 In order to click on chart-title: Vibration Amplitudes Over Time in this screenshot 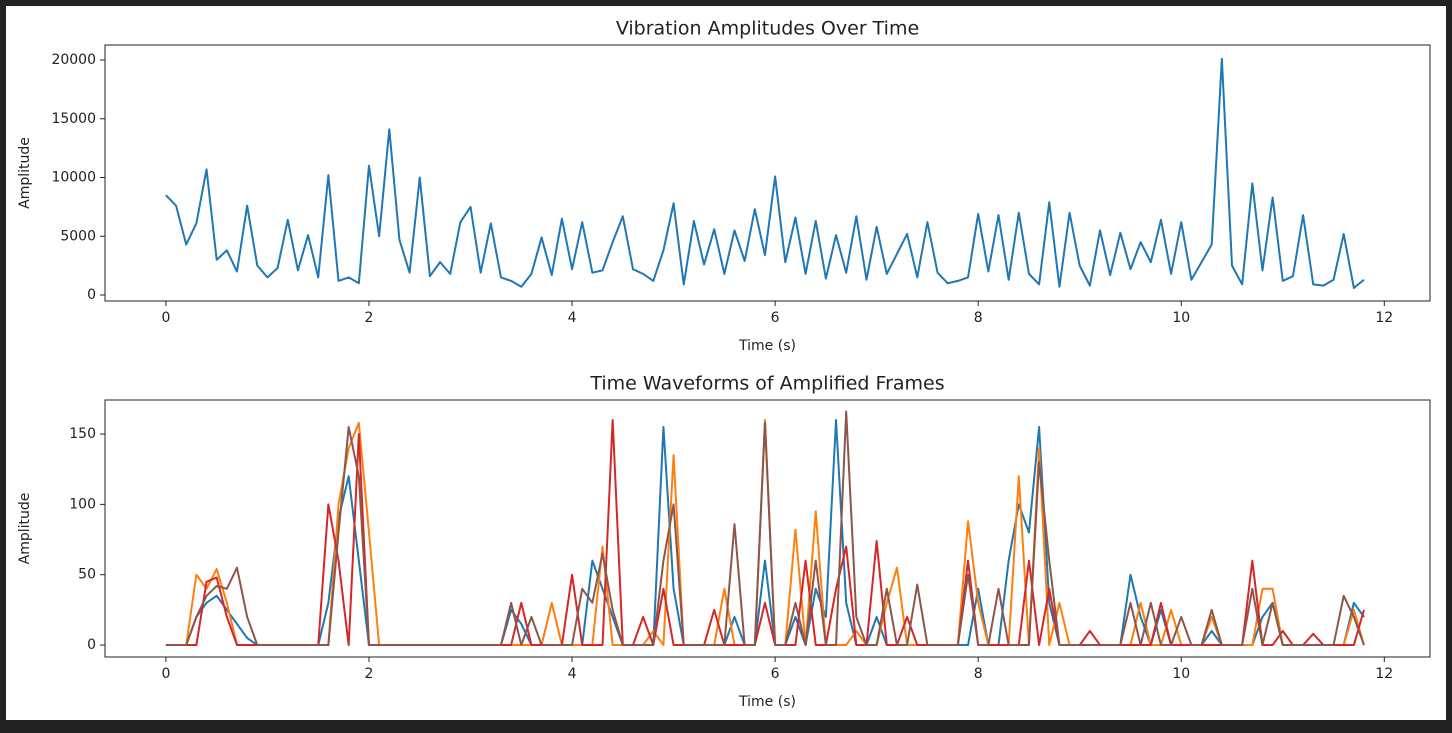, I will do `click(767, 29)`.